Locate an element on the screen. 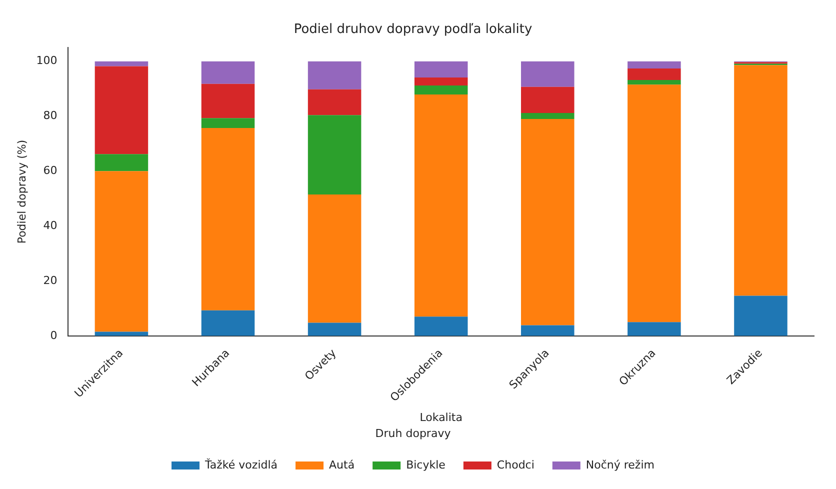 This screenshot has height=489, width=836. y-tick-label: 40 is located at coordinates (50, 225).